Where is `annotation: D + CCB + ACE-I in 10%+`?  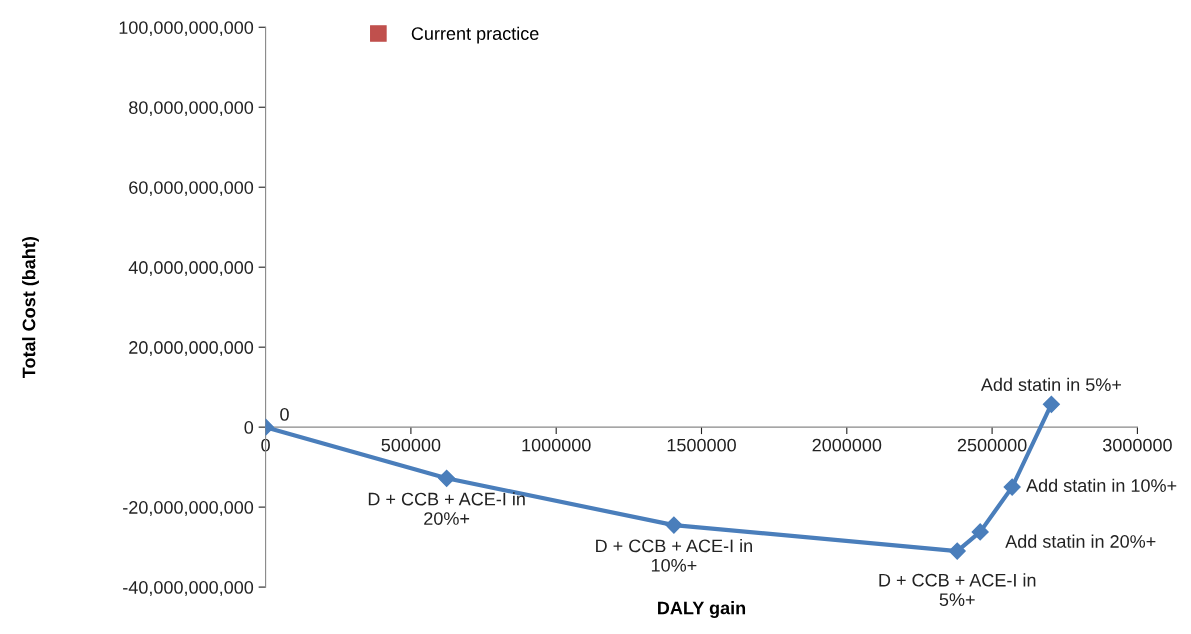
annotation: D + CCB + ACE-I in 10%+ is located at coordinates (674, 555).